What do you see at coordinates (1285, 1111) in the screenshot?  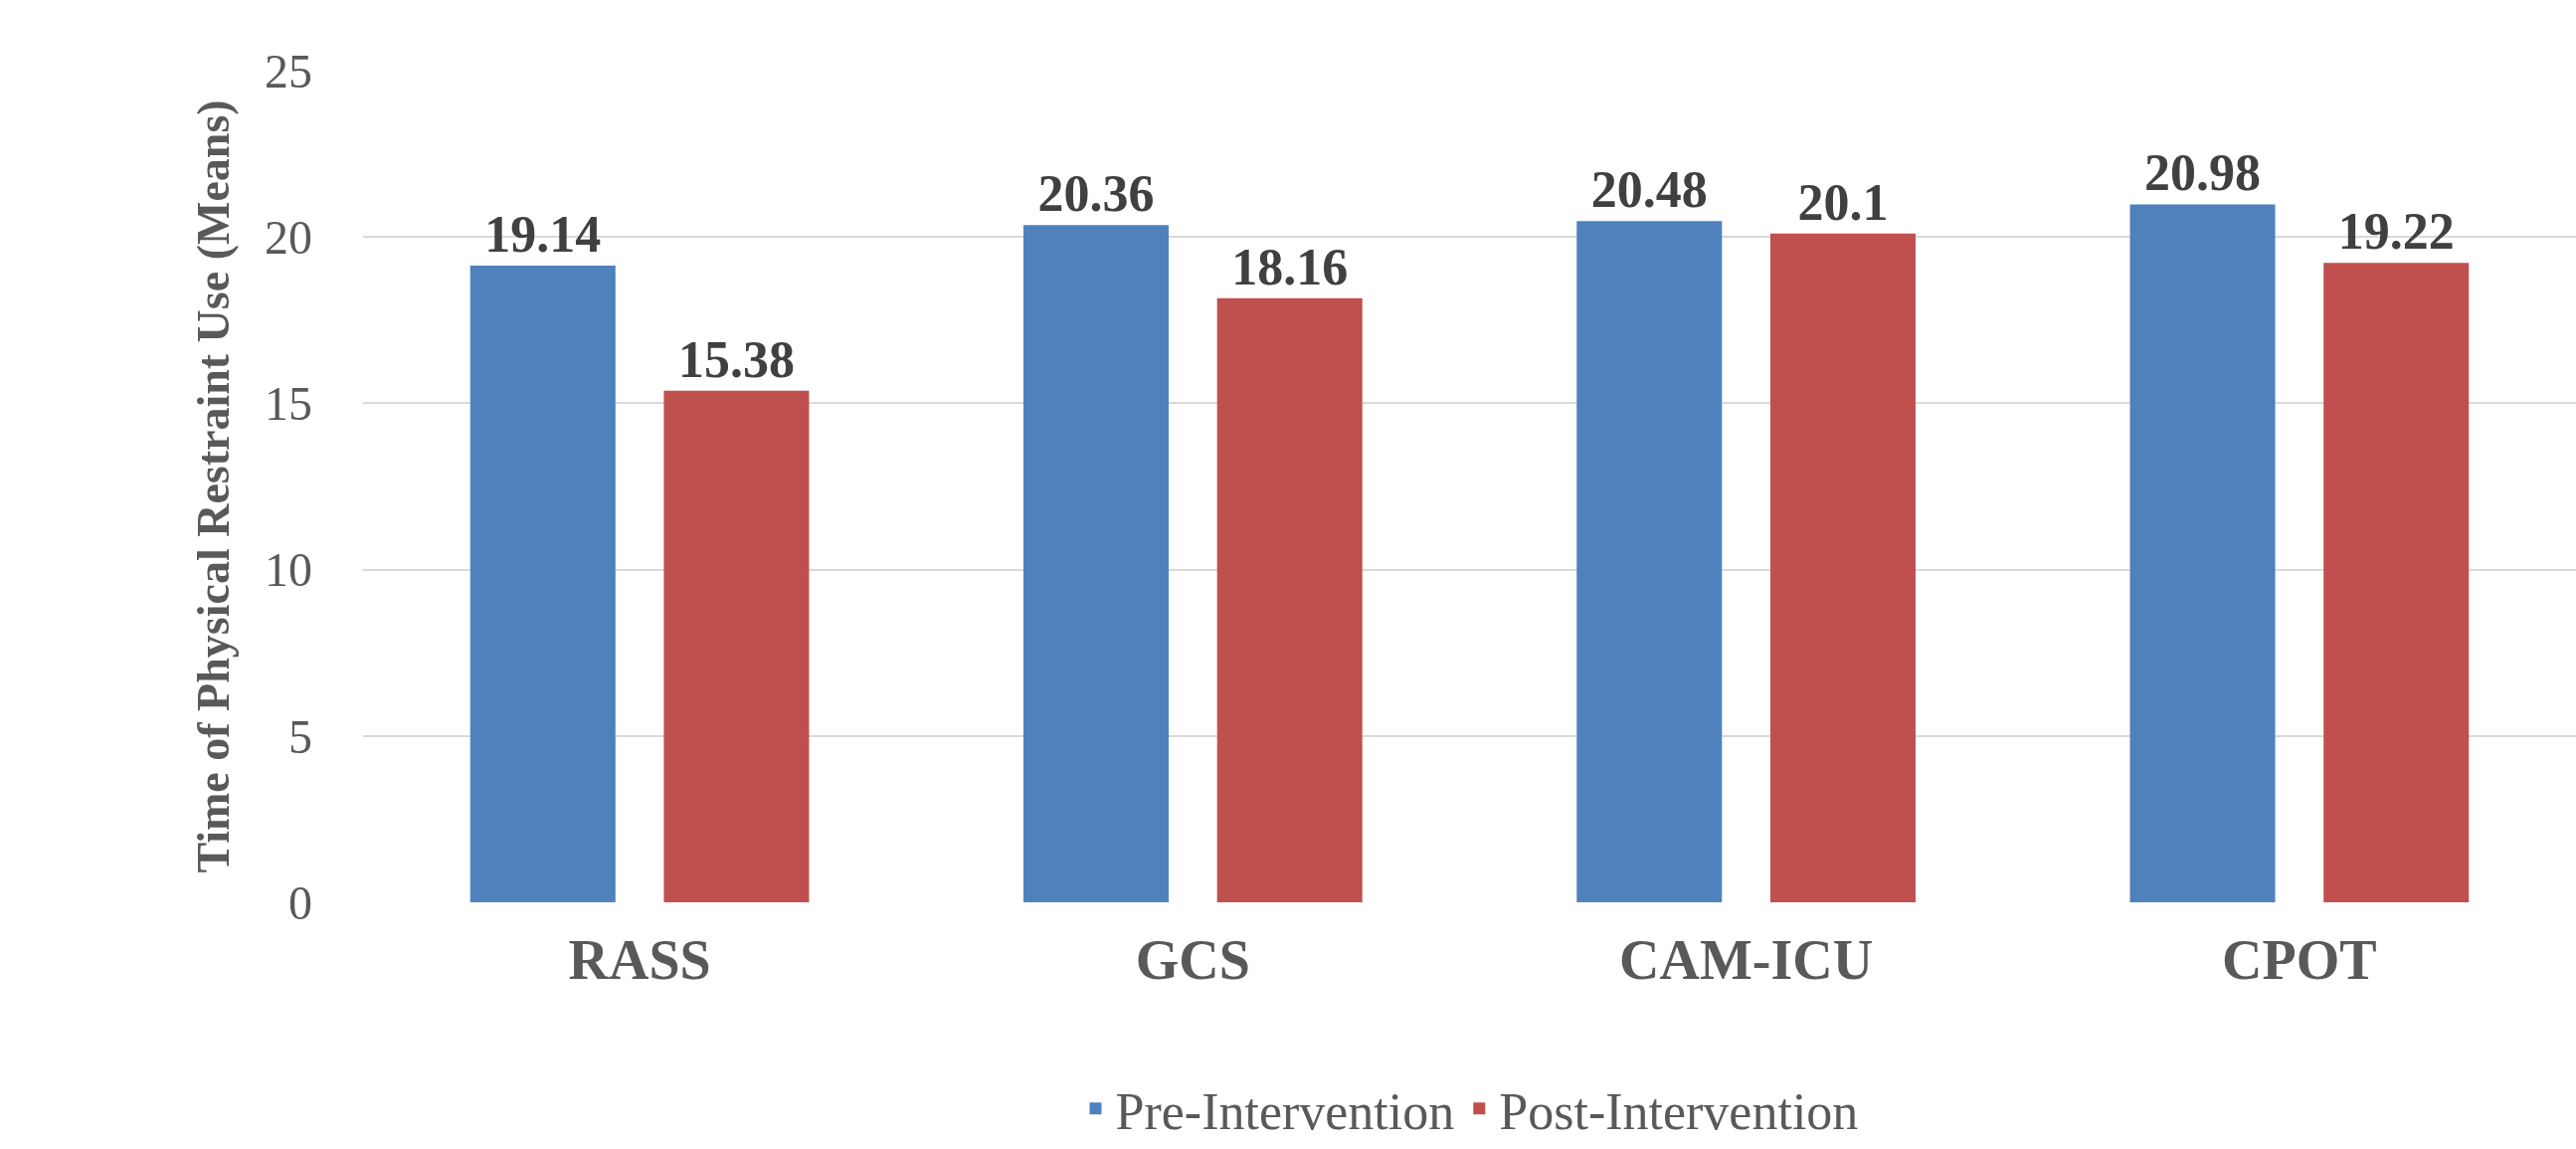 I see `legend-label: Pre-Intervention` at bounding box center [1285, 1111].